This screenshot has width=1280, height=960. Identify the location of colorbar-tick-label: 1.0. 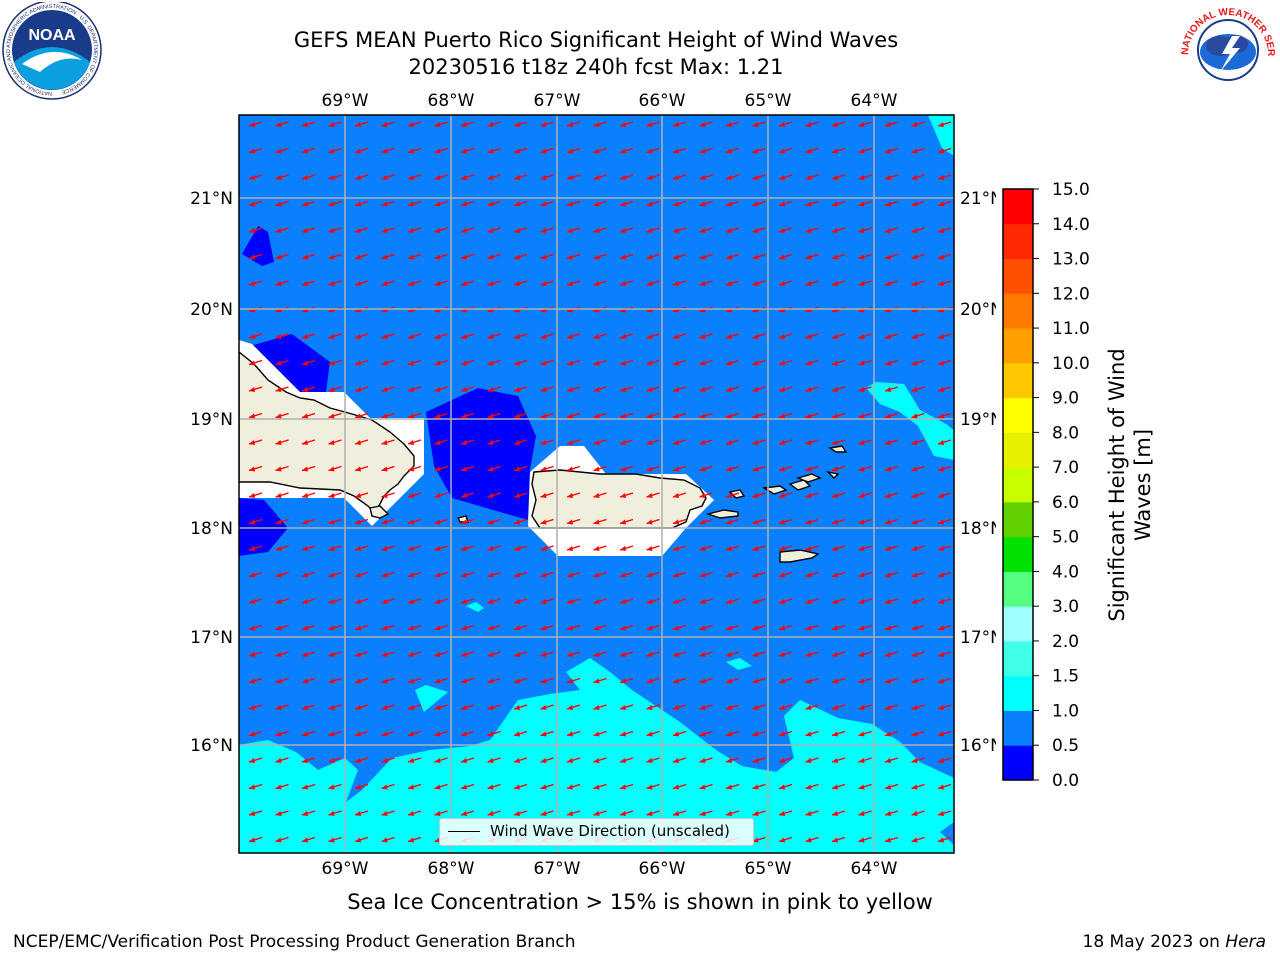
(1065, 711).